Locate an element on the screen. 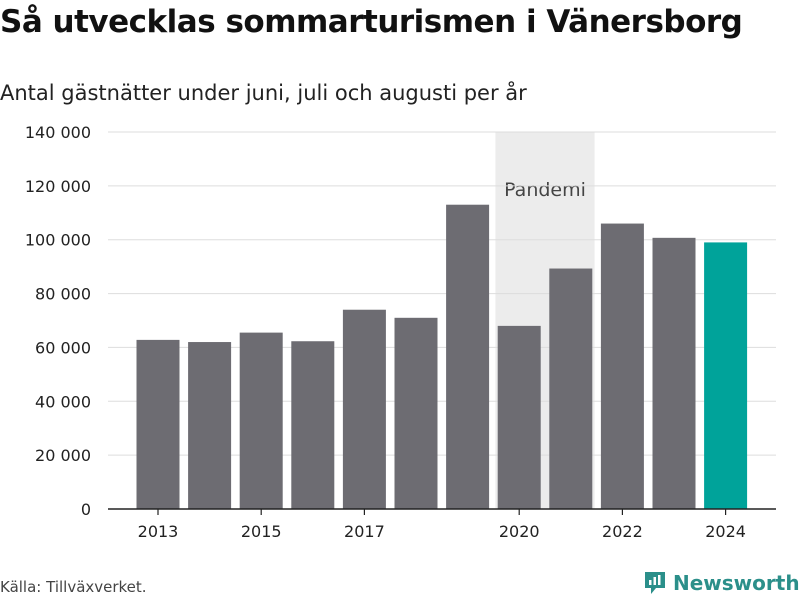 This screenshot has height=600, width=800. source-note: Källa: Tillväxverket. is located at coordinates (73, 587).